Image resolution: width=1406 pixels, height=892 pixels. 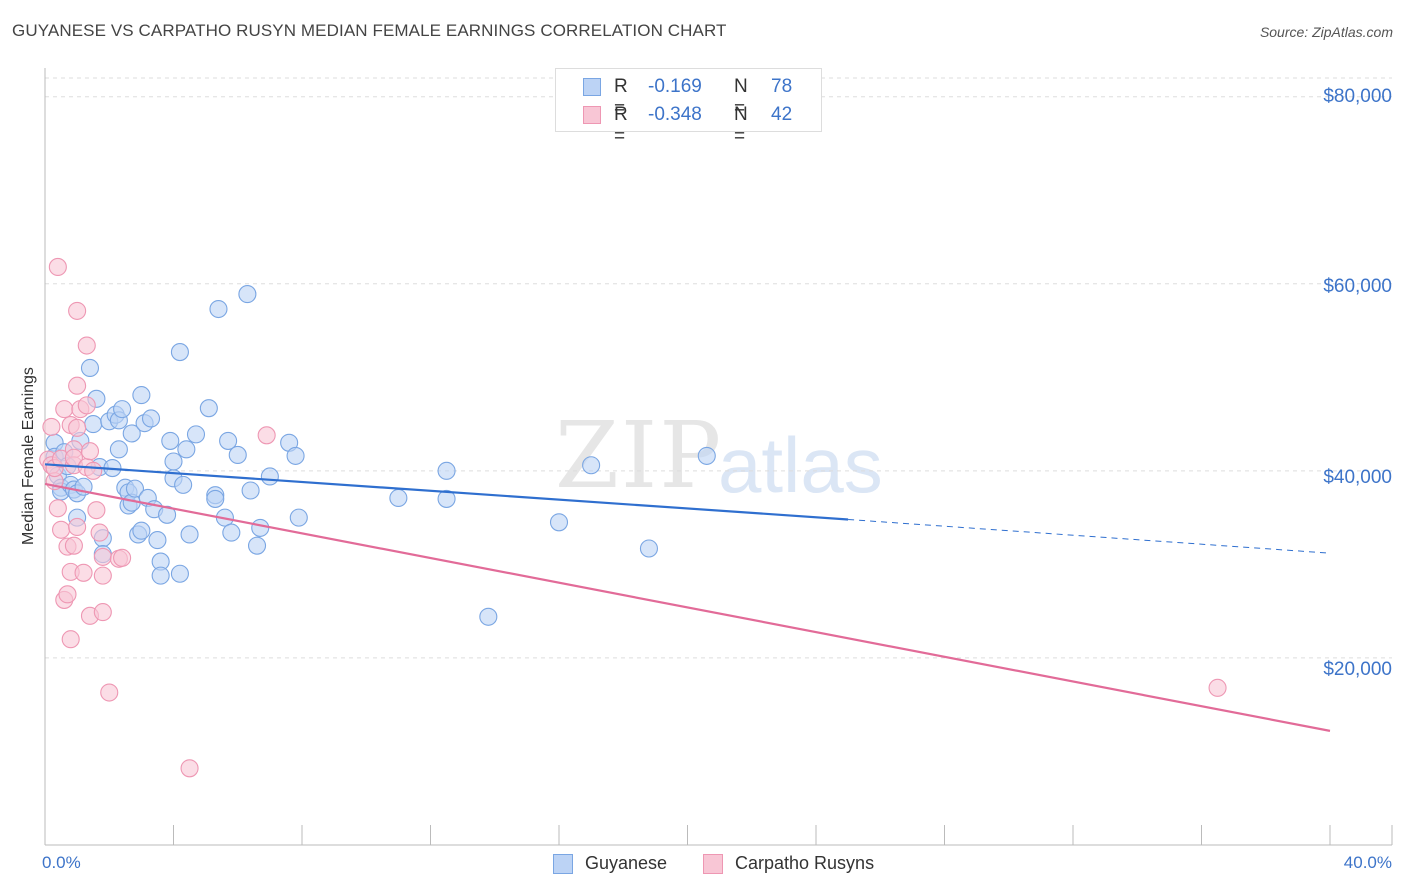 What do you see at coordinates (639, 455) in the screenshot?
I see `watermark-zip: ZIP` at bounding box center [639, 455].